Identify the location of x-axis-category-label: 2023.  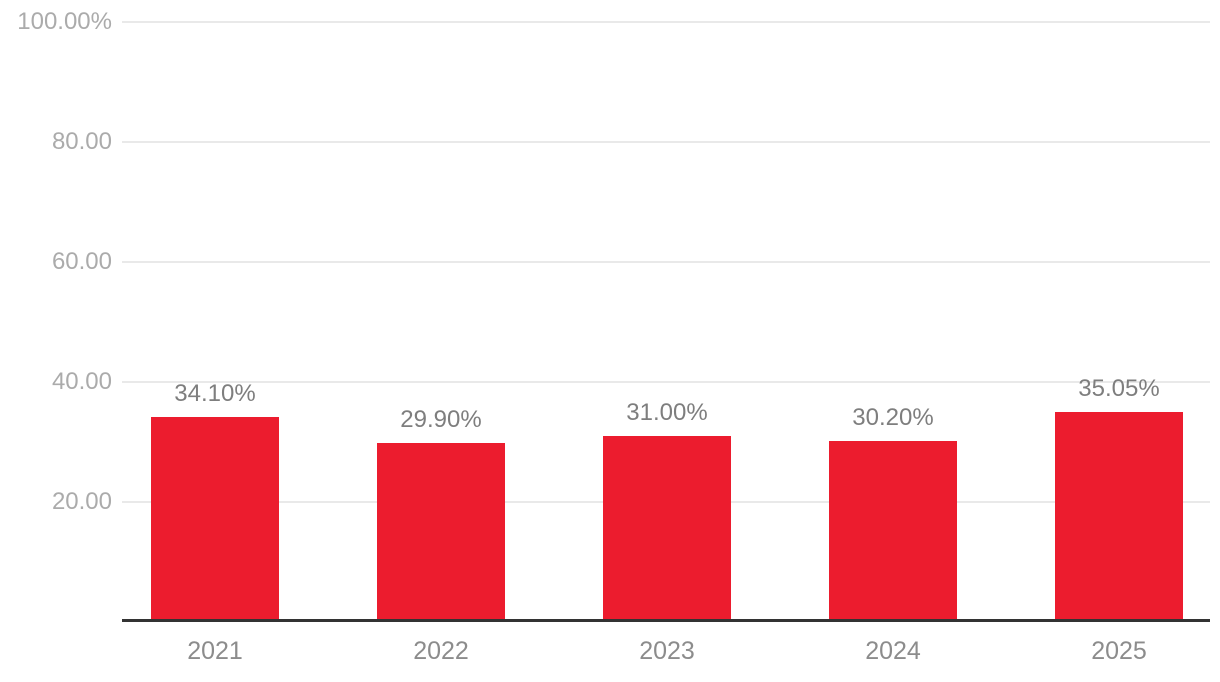
(667, 651).